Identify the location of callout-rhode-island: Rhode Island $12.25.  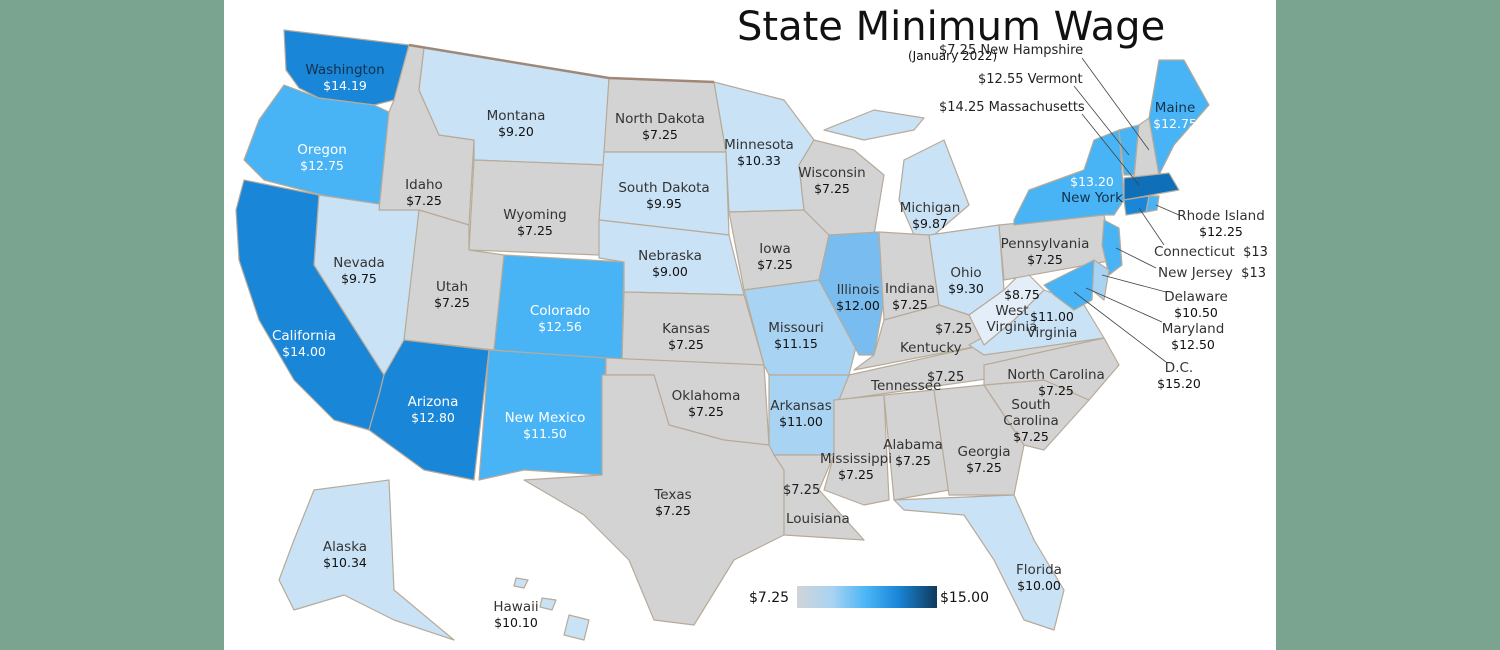
(1221, 223).